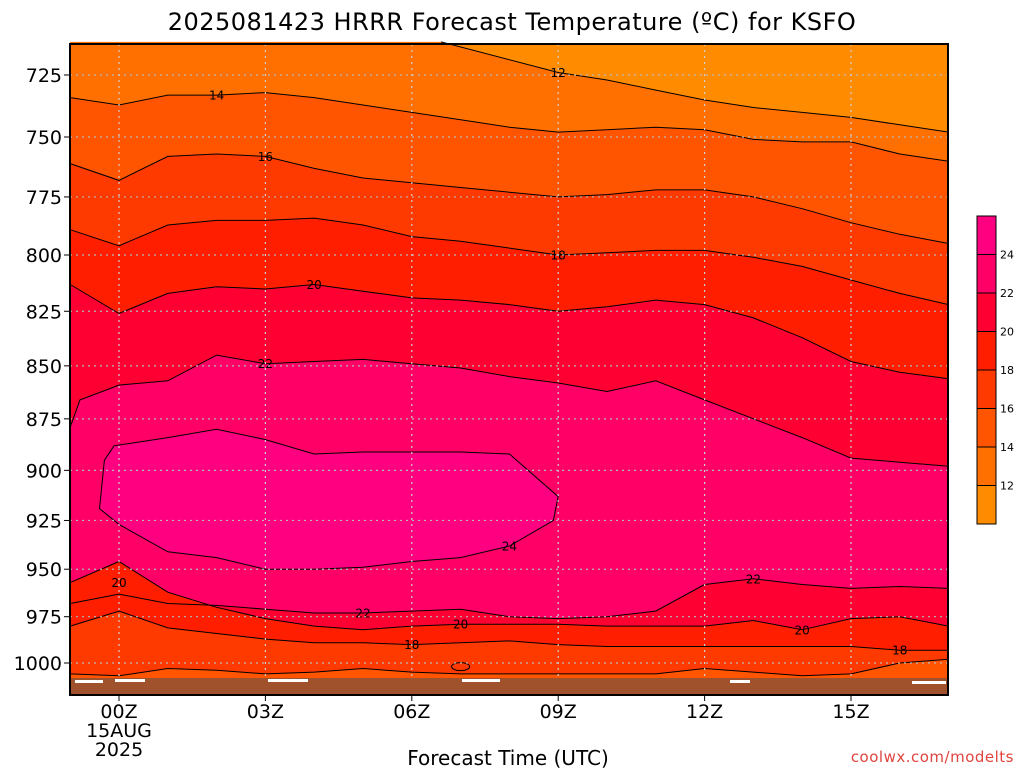 The height and width of the screenshot is (768, 1024). What do you see at coordinates (44, 570) in the screenshot?
I see `y-tick-label: 950` at bounding box center [44, 570].